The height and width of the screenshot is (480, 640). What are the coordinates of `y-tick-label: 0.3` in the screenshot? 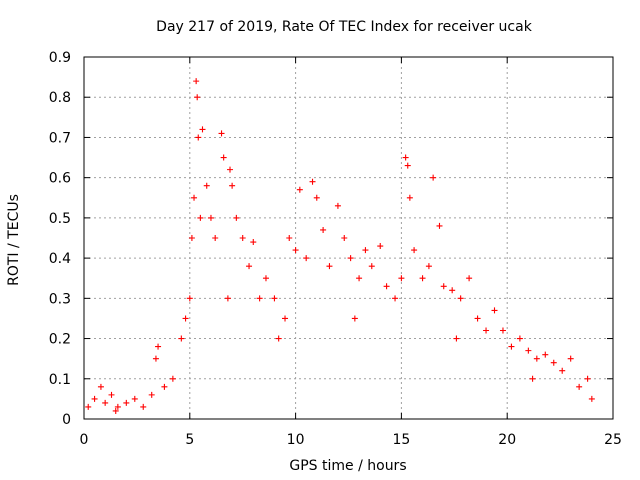 It's located at (60, 299).